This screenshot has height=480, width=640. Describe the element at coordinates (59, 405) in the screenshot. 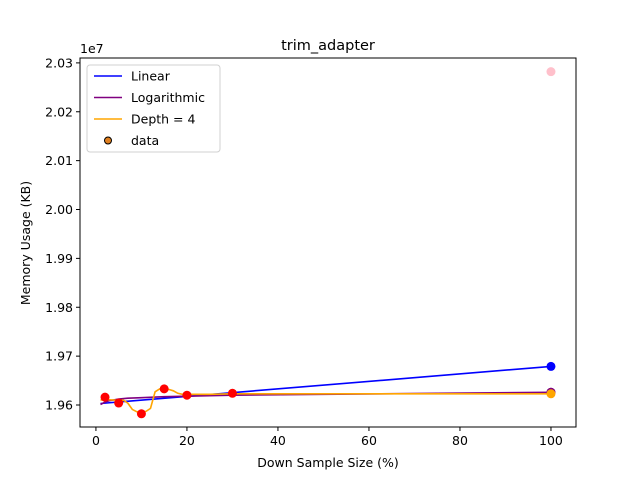

I see `y-tick-label: 1.96` at that location.